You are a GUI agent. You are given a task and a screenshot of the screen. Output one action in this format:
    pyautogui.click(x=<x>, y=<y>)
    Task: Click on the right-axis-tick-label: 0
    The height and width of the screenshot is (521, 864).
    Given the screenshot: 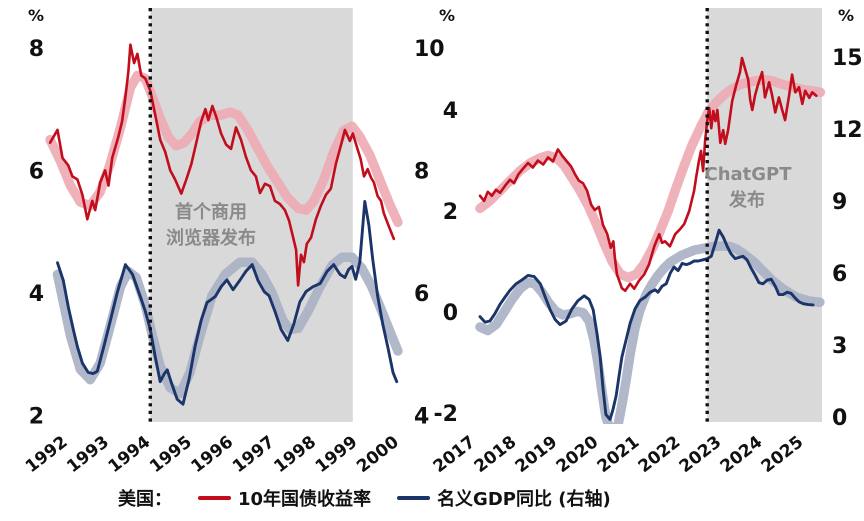 What is the action you would take?
    pyautogui.click(x=839, y=418)
    